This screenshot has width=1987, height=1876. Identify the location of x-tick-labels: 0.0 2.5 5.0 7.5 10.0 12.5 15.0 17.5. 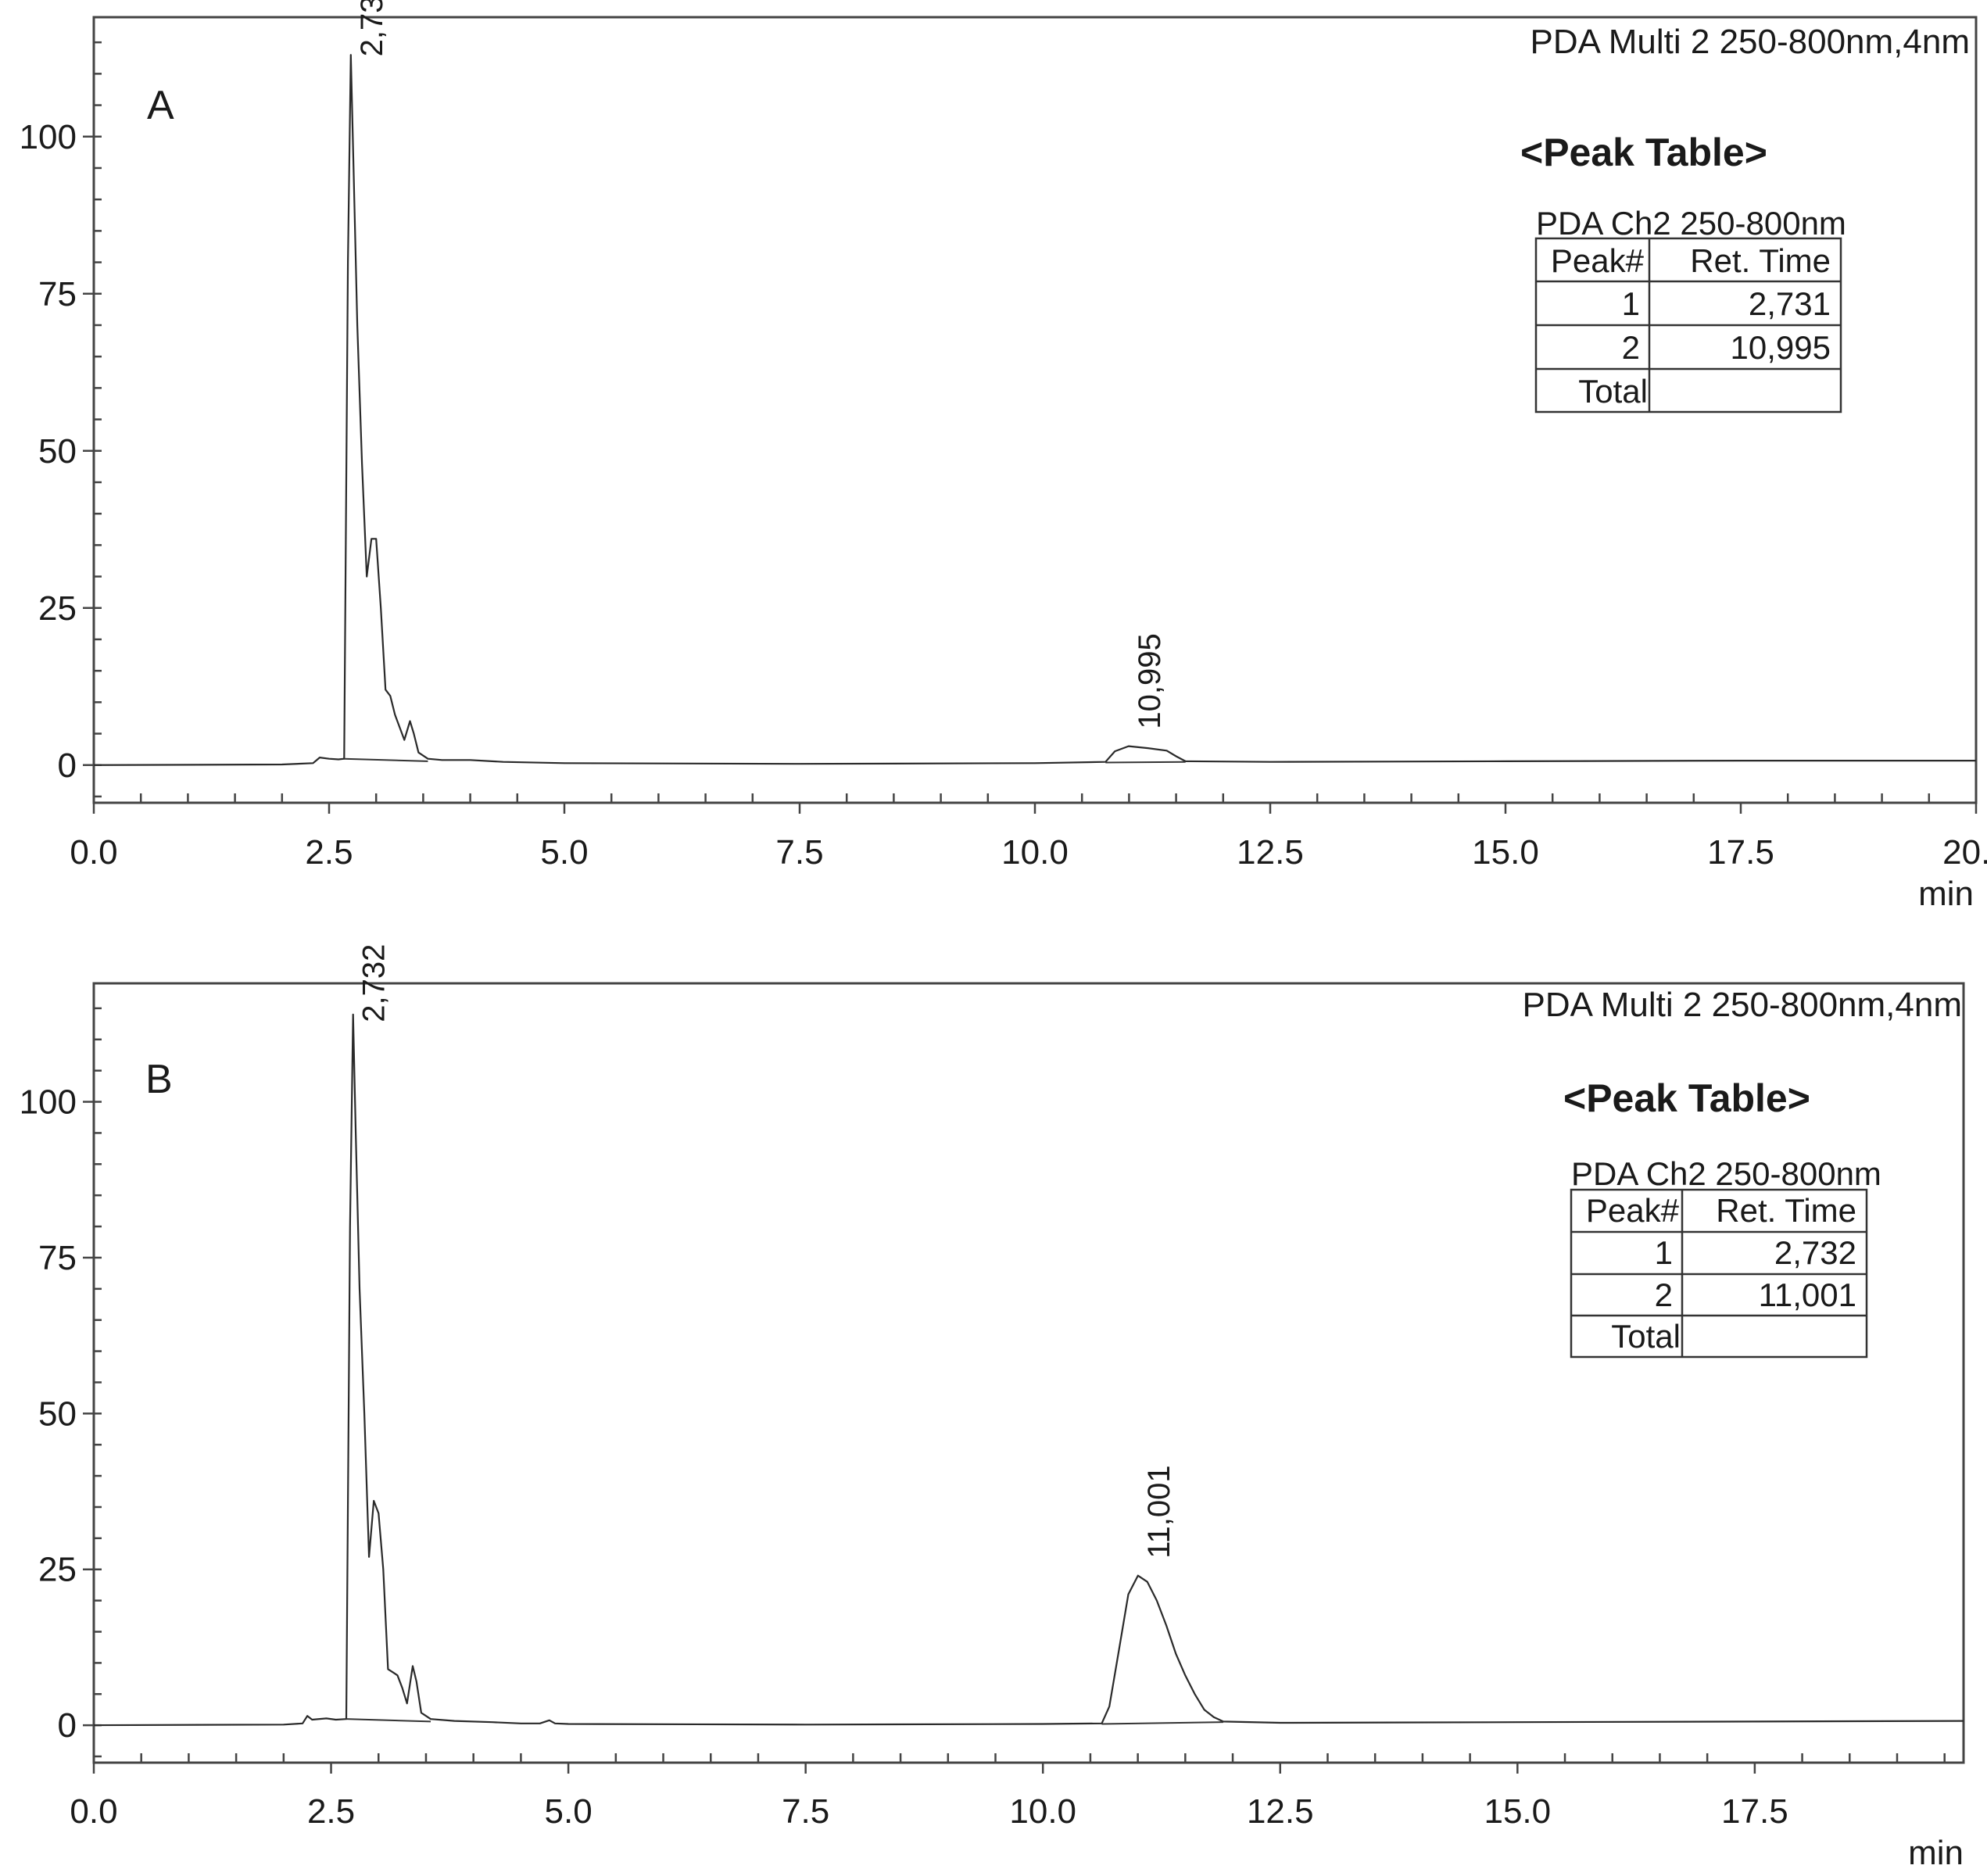
(929, 1811).